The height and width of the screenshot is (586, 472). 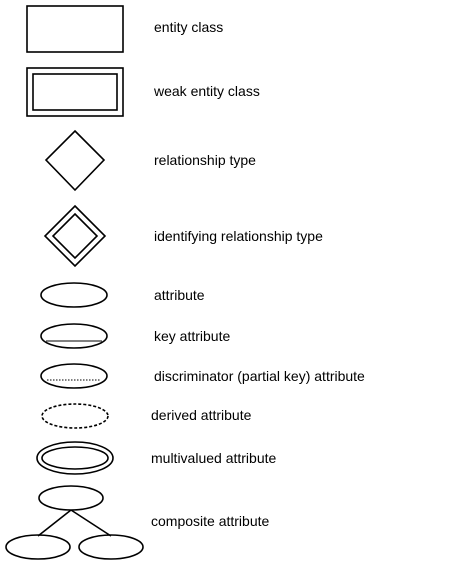 I want to click on identifying-relationship-type-symbol, so click(x=75, y=236).